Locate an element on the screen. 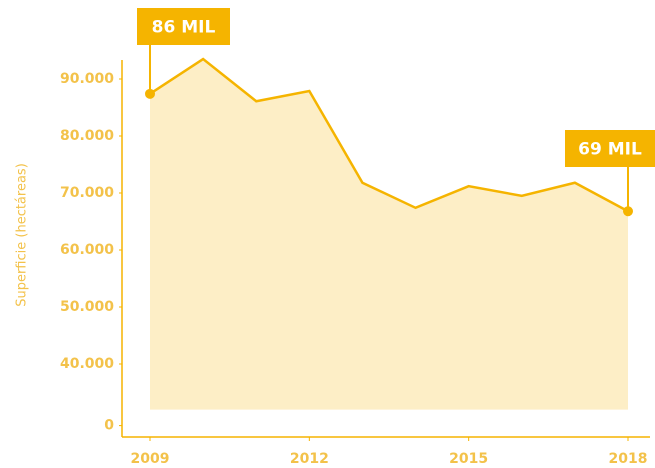  y-tick-label: 50.000 is located at coordinates (87, 307).